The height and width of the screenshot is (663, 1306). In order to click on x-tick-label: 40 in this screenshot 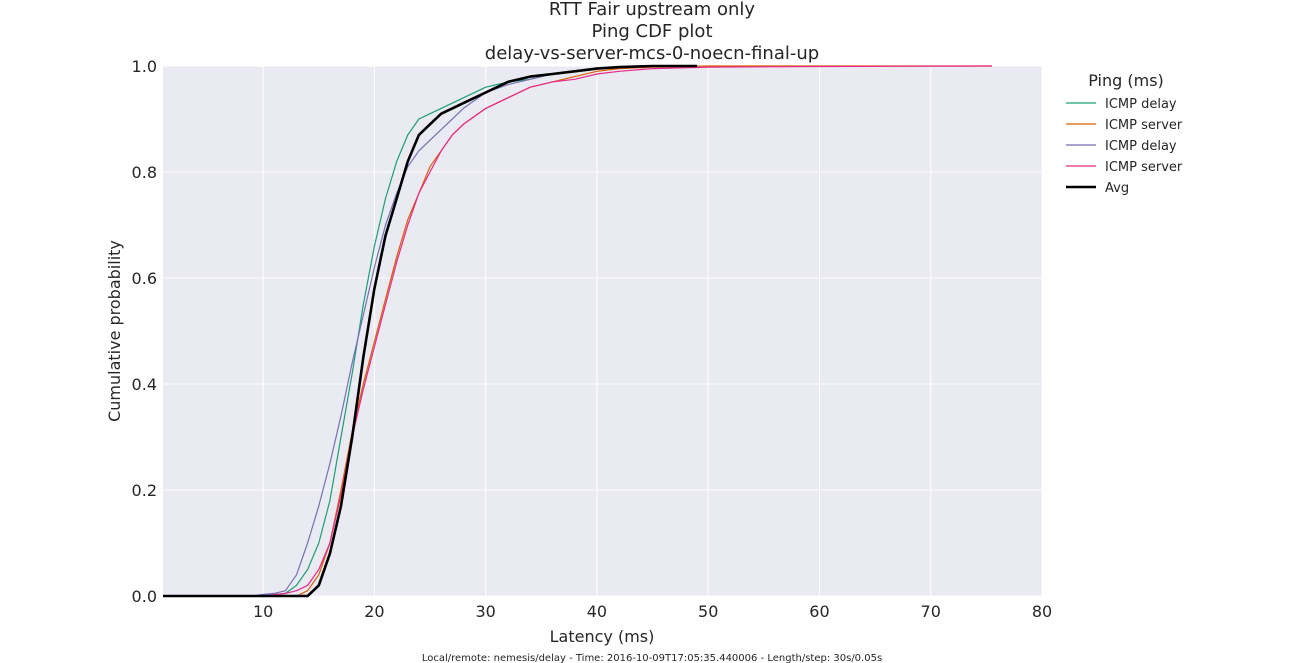, I will do `click(597, 611)`.